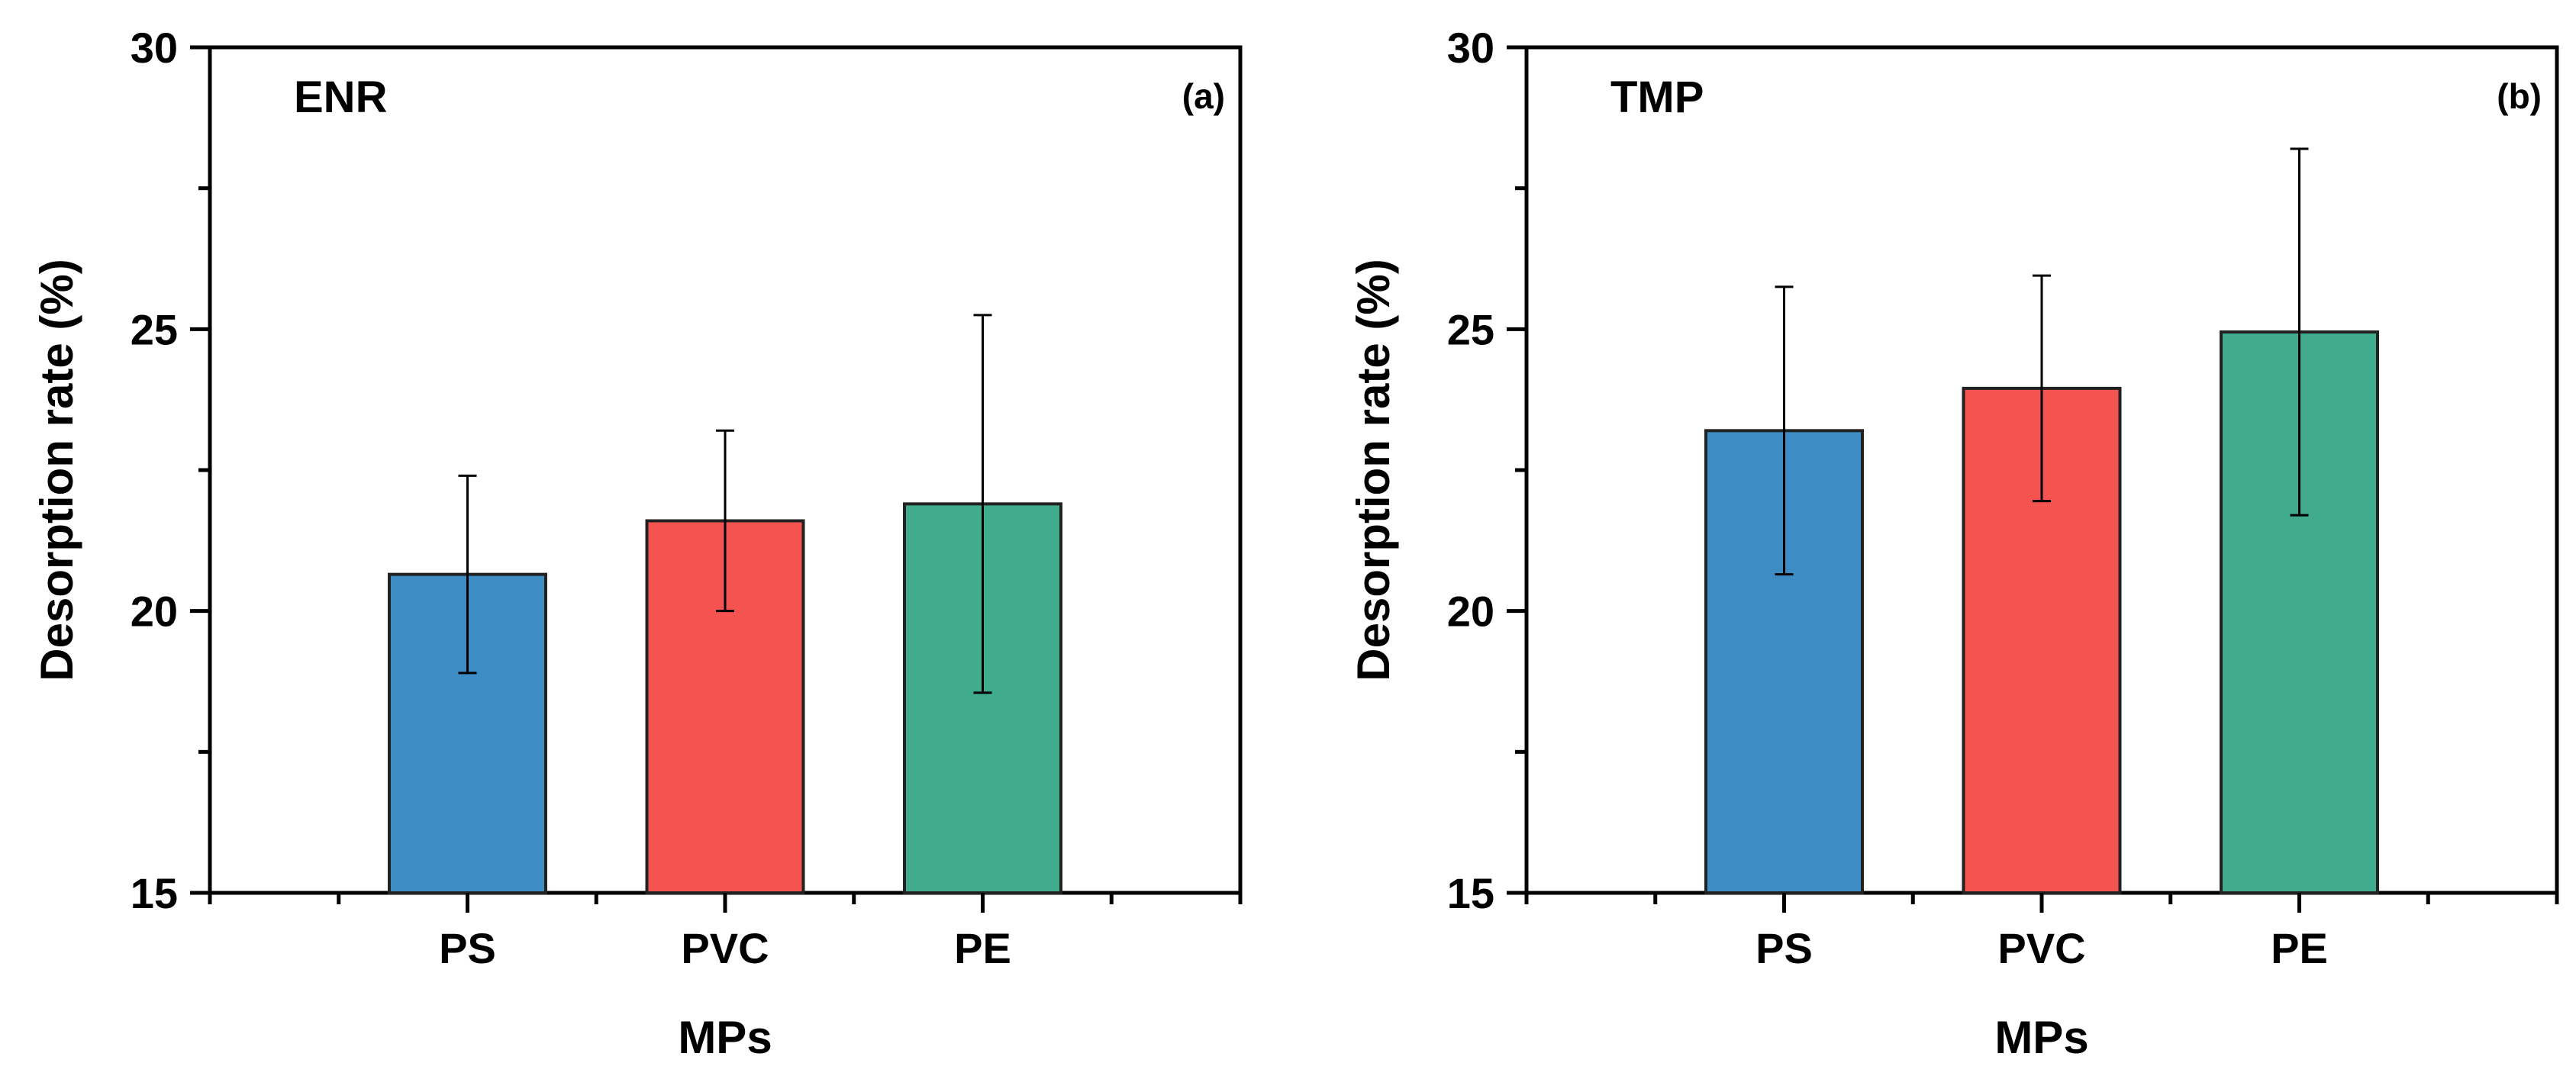 This screenshot has height=1076, width=2576. Describe the element at coordinates (1203, 96) in the screenshot. I see `panel-label: (a)` at that location.